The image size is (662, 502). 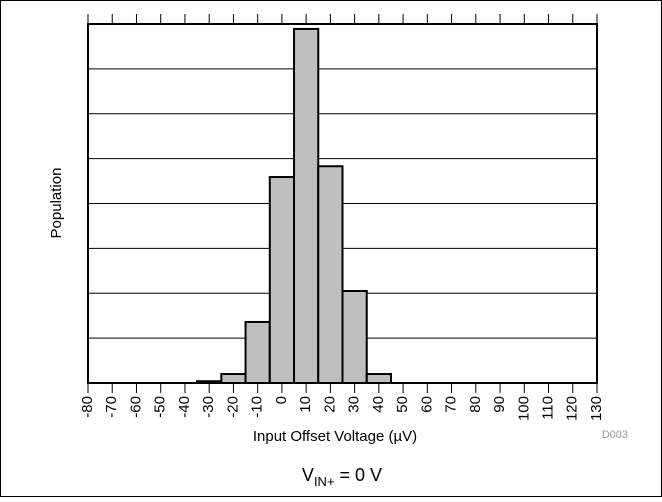 I want to click on x-tick-label: 40, so click(x=378, y=404).